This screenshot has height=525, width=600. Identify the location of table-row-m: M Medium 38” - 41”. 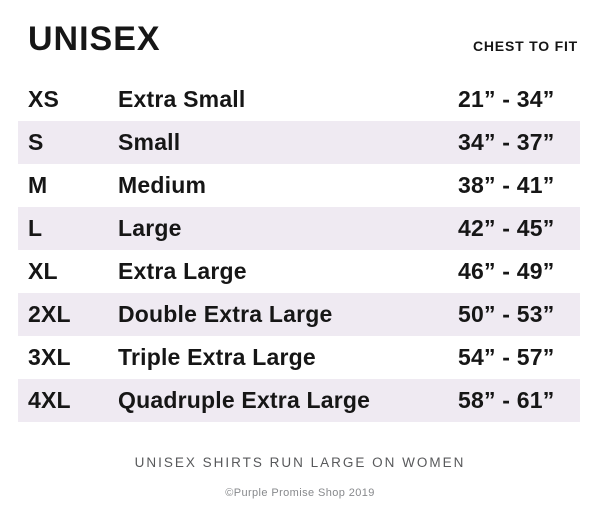
(299, 185).